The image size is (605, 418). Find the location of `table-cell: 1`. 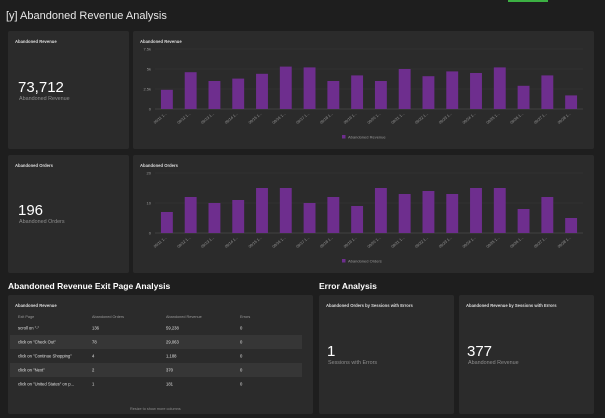

table-cell: 1 is located at coordinates (93, 384).